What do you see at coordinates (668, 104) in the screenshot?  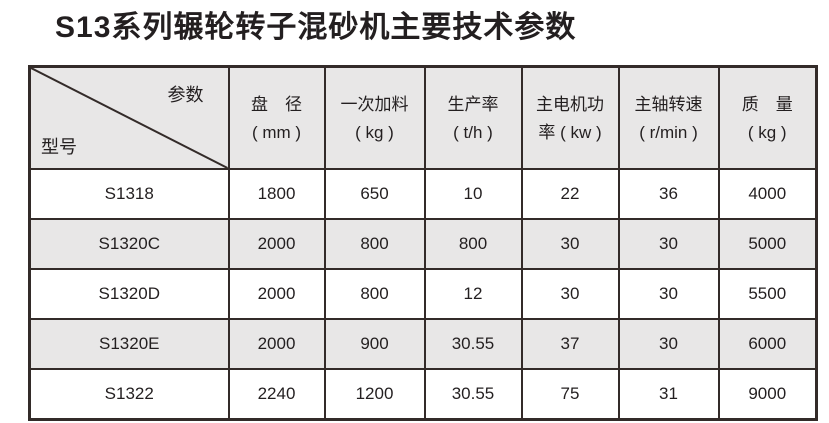 I see `column-header-name: 主轴转速` at bounding box center [668, 104].